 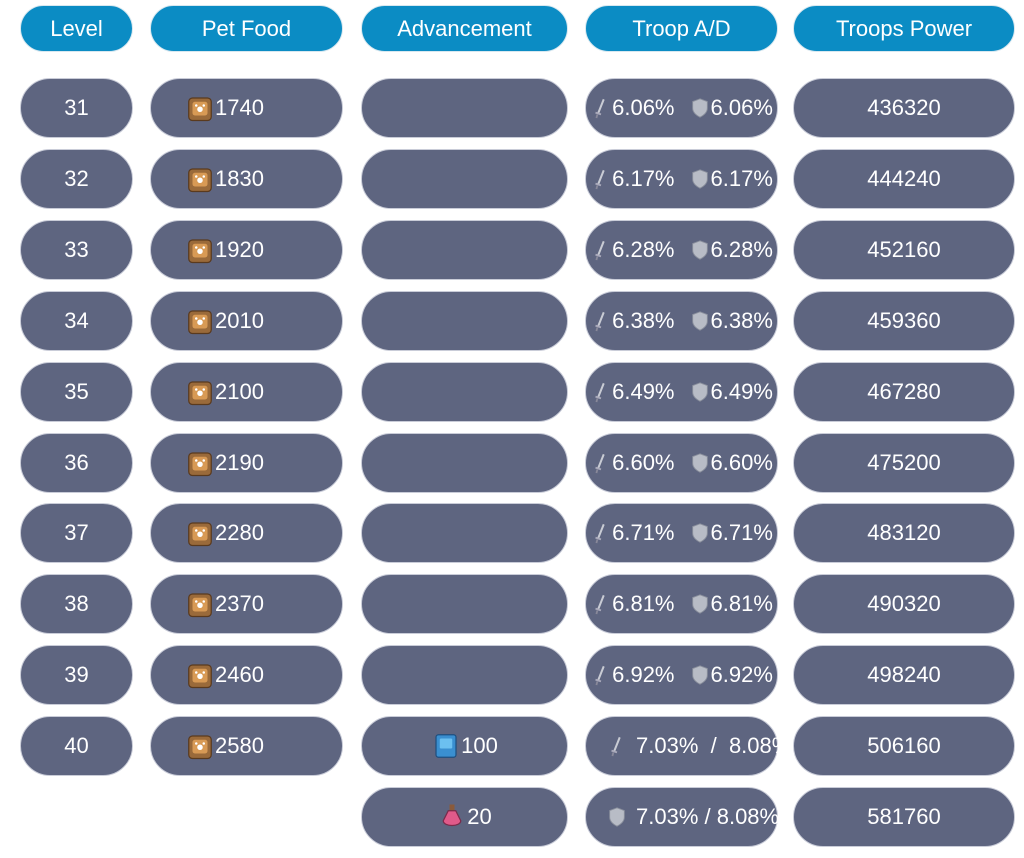 I want to click on power-cell: 444240, so click(x=904, y=178).